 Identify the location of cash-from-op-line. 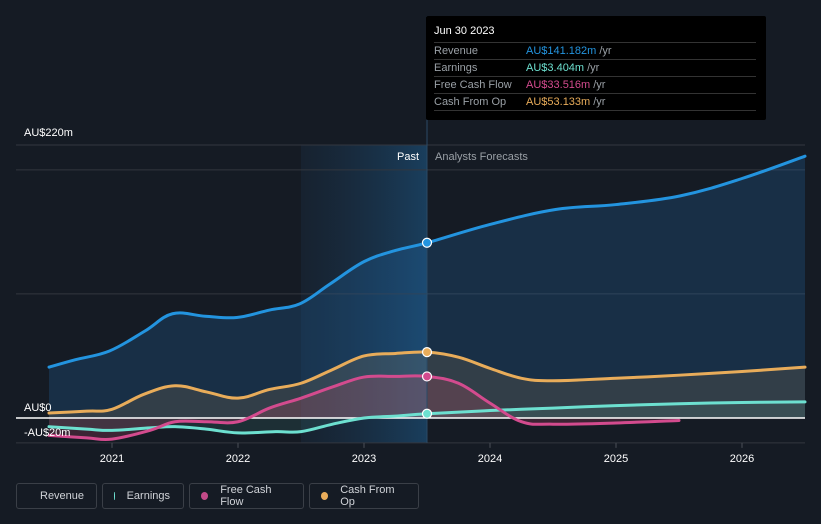
(427, 382).